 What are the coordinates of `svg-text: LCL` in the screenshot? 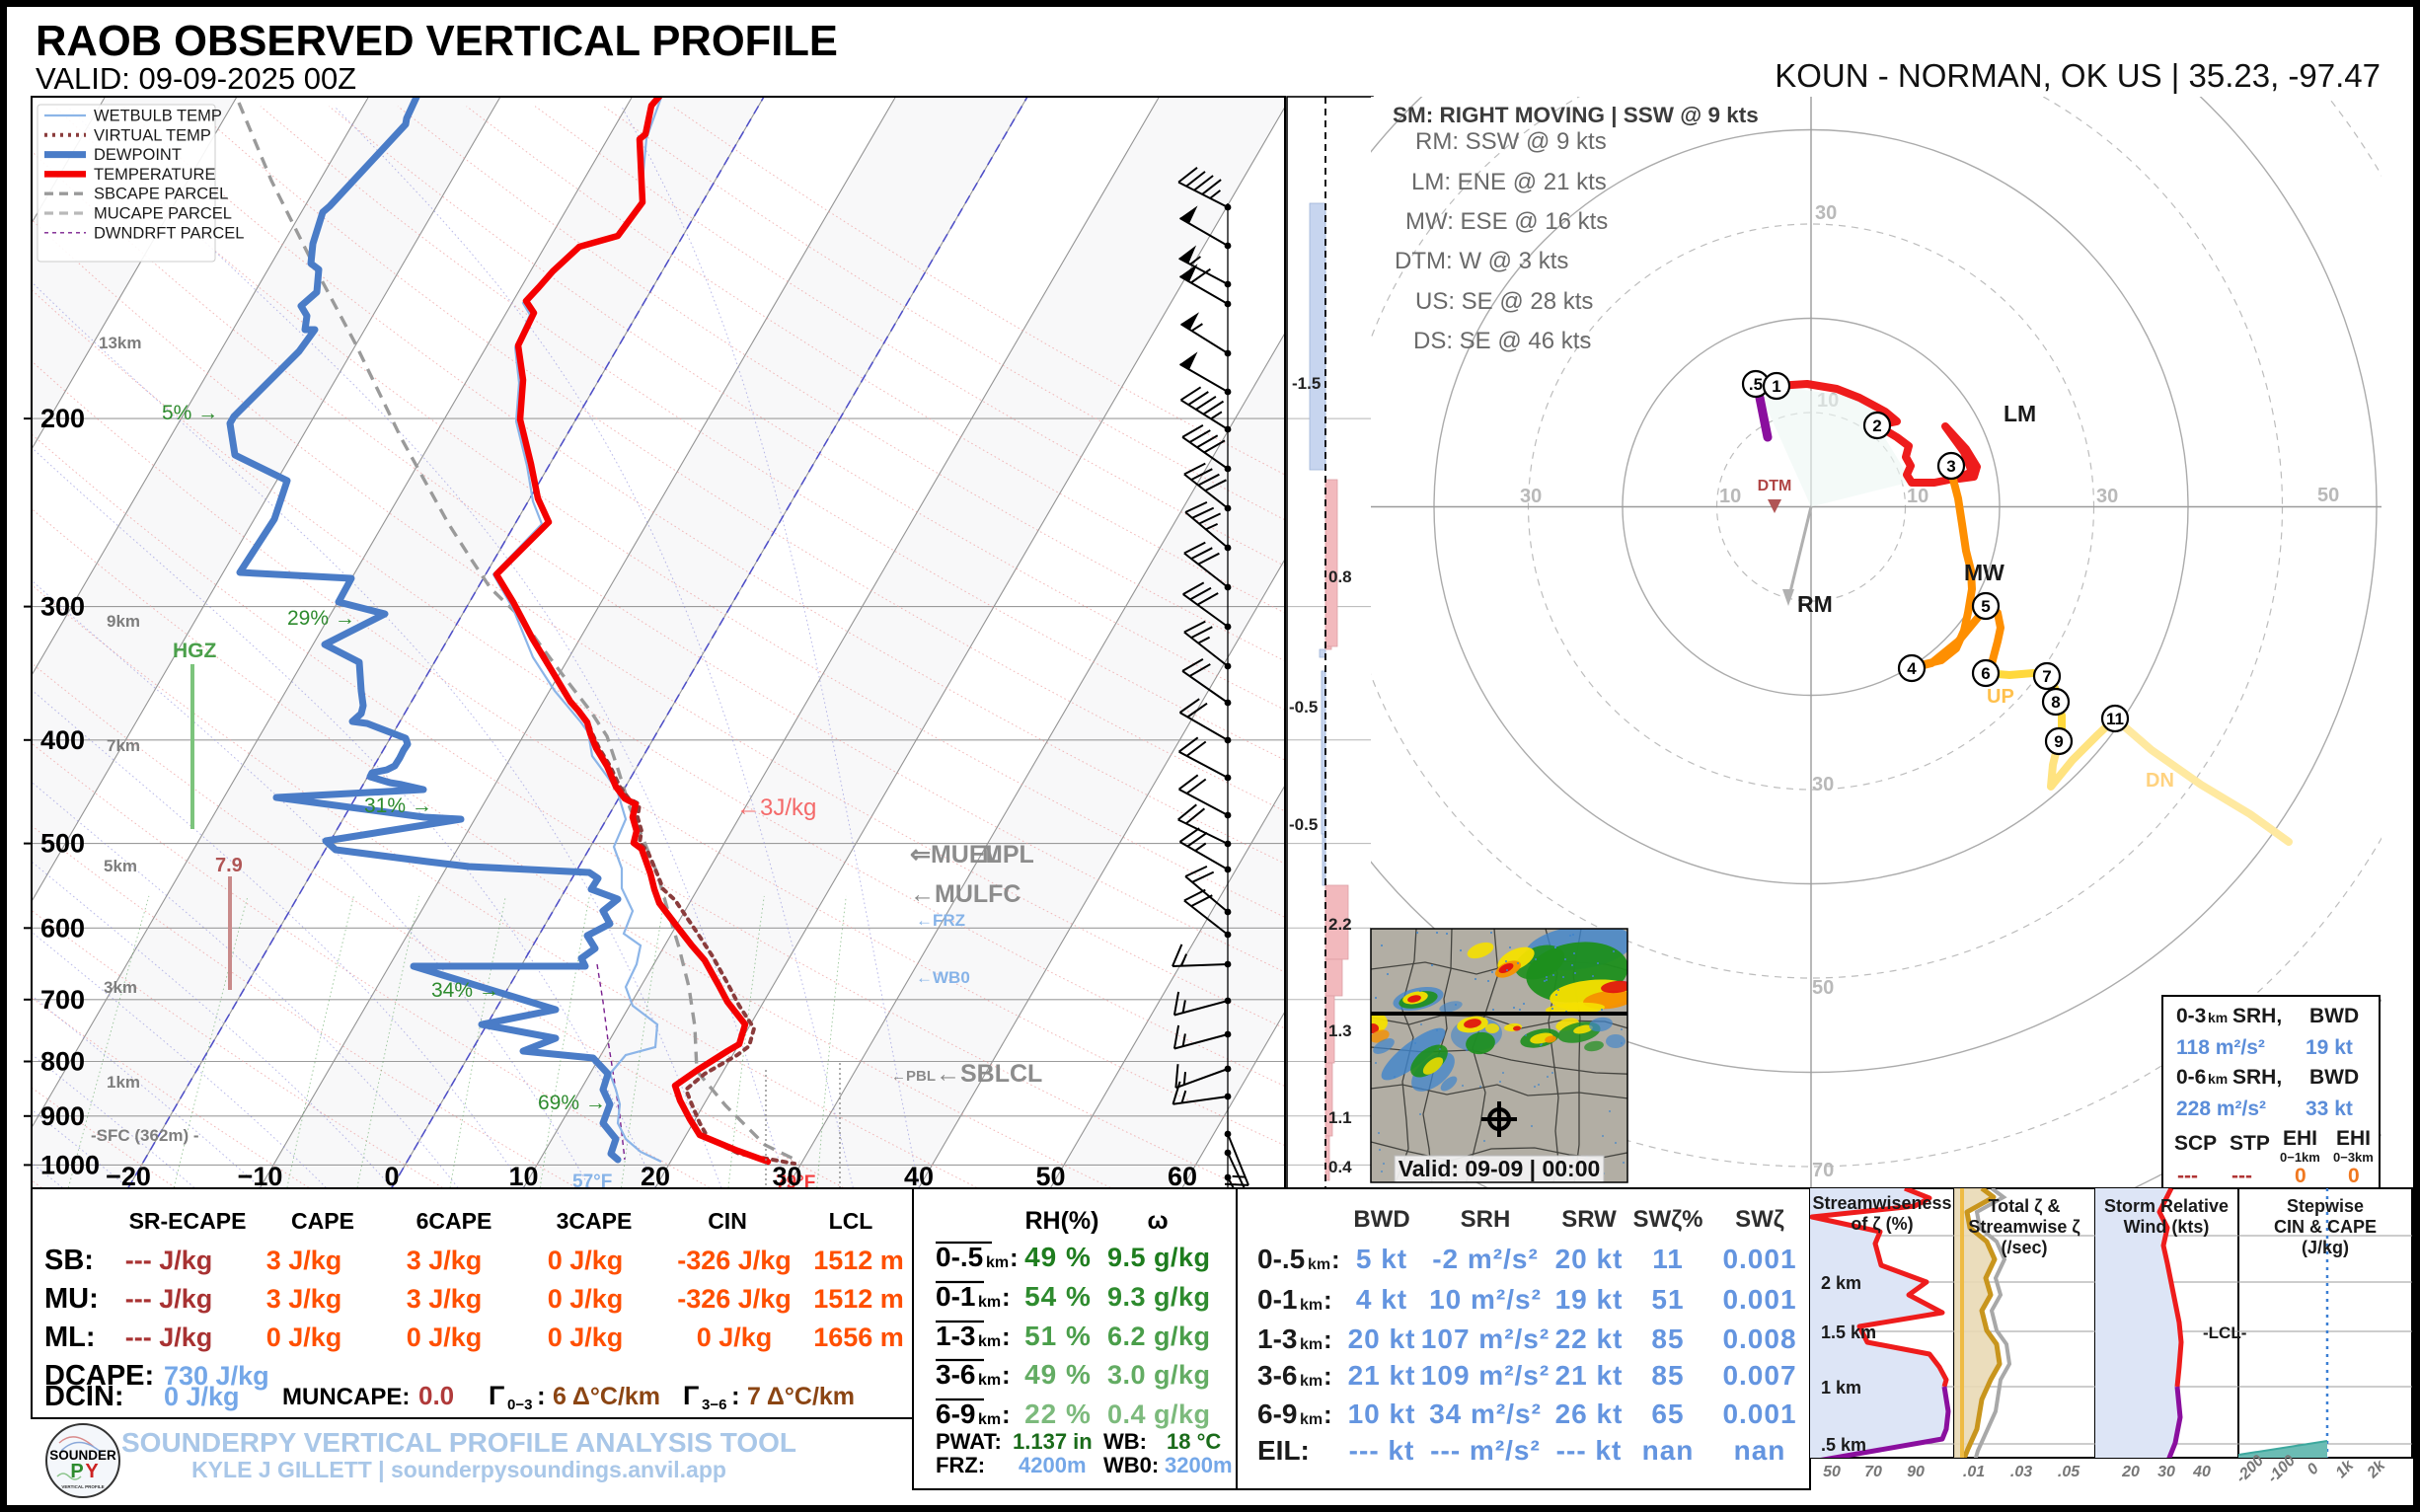 It's located at (851, 1221).